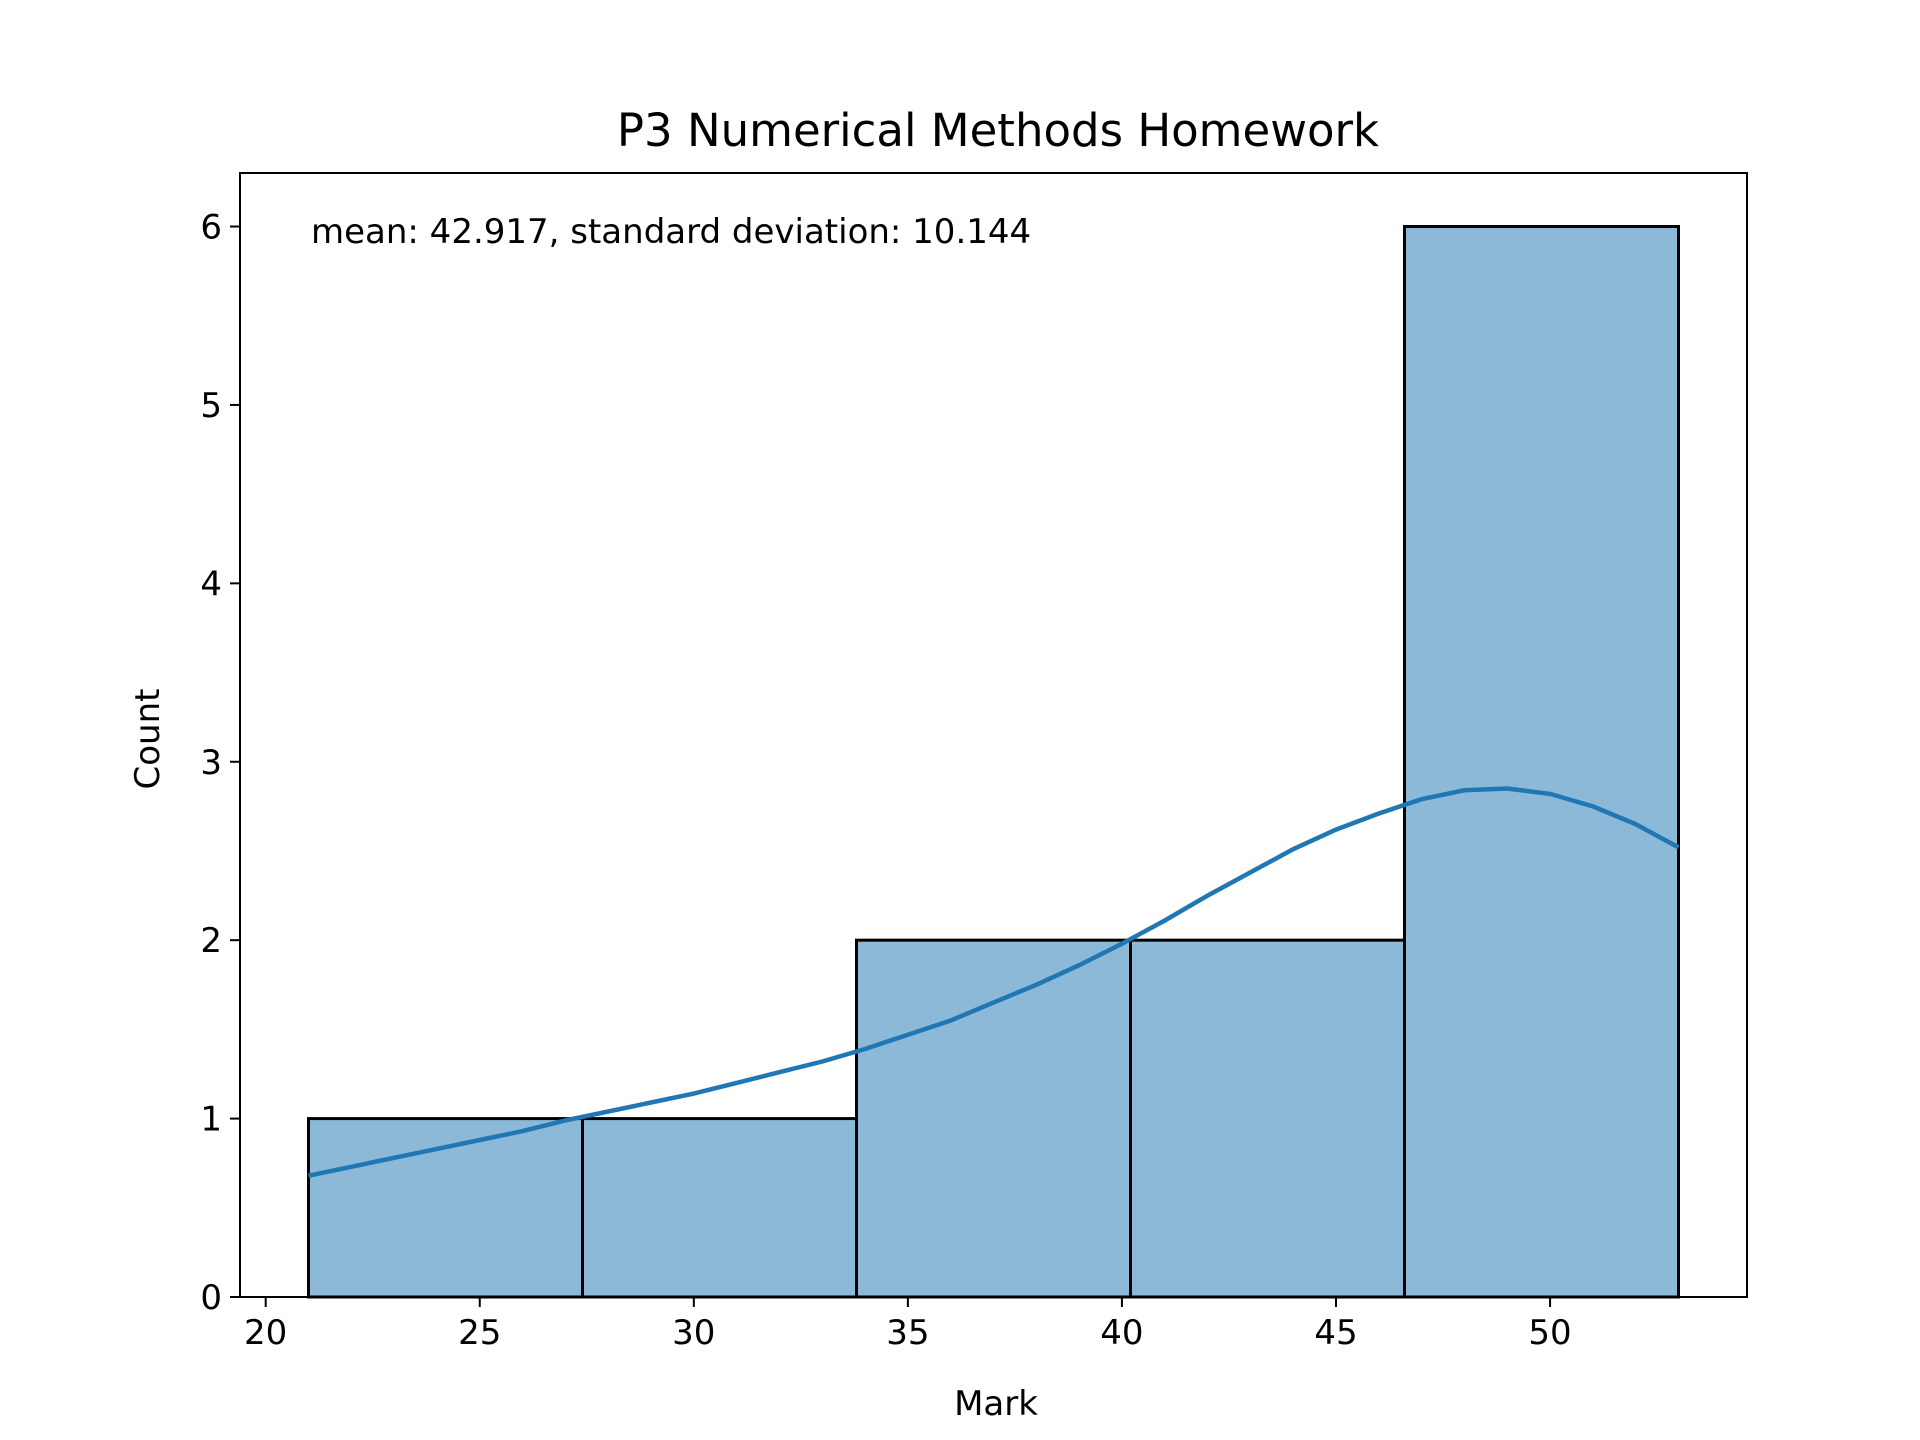 This screenshot has width=1920, height=1440. I want to click on x-tick-label: 30, so click(693, 1333).